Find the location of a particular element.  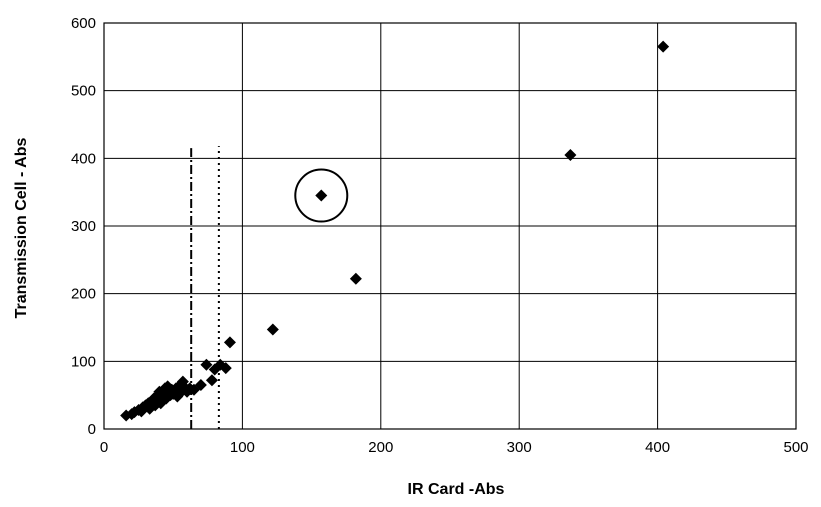

y-tick-label: 400 is located at coordinates (83, 158).